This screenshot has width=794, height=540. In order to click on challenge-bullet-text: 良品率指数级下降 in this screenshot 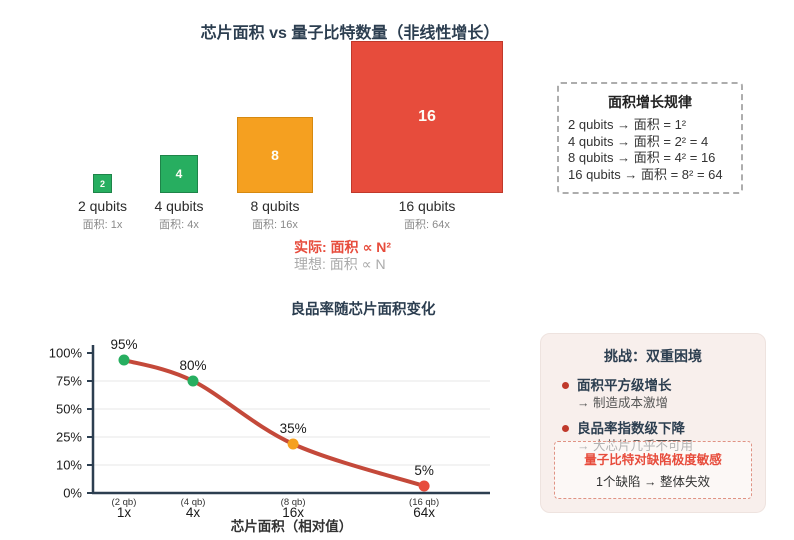, I will do `click(631, 428)`.